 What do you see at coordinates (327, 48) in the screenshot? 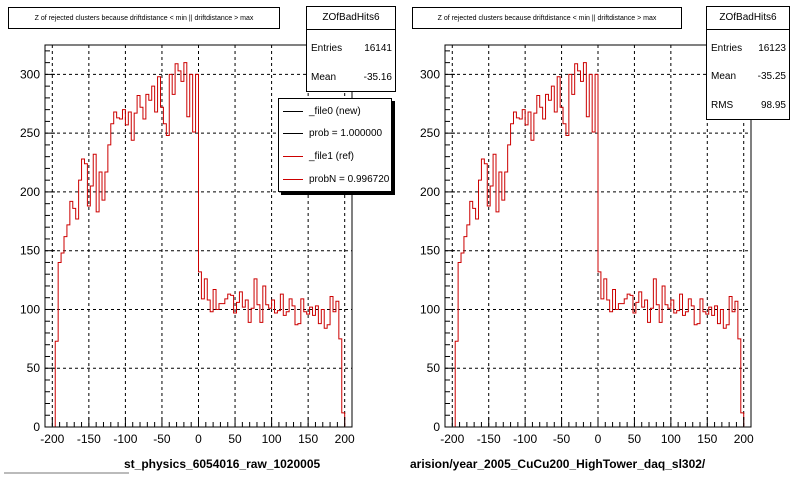
I see `left-stats-entries-label: Entries` at bounding box center [327, 48].